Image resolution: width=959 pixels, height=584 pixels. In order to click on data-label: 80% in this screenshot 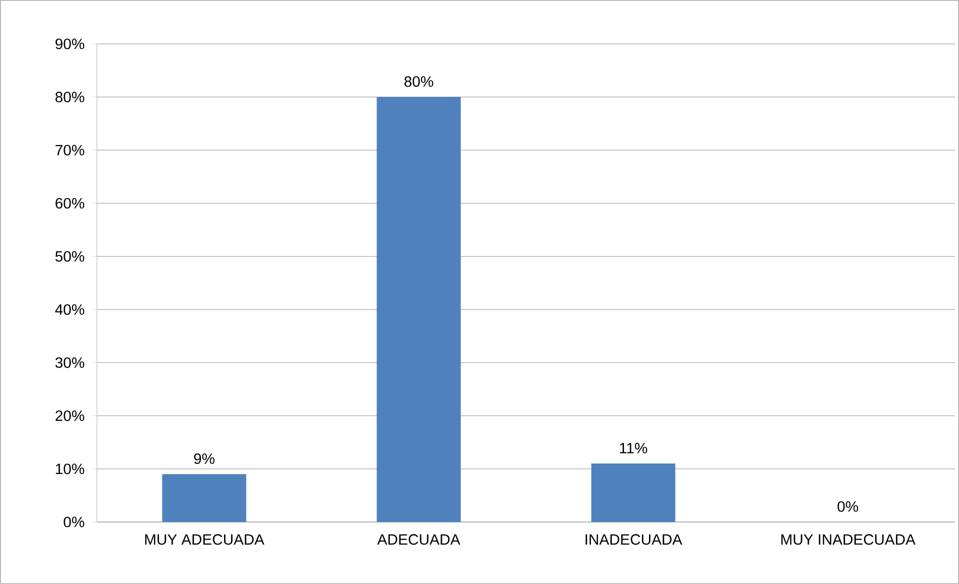, I will do `click(419, 81)`.